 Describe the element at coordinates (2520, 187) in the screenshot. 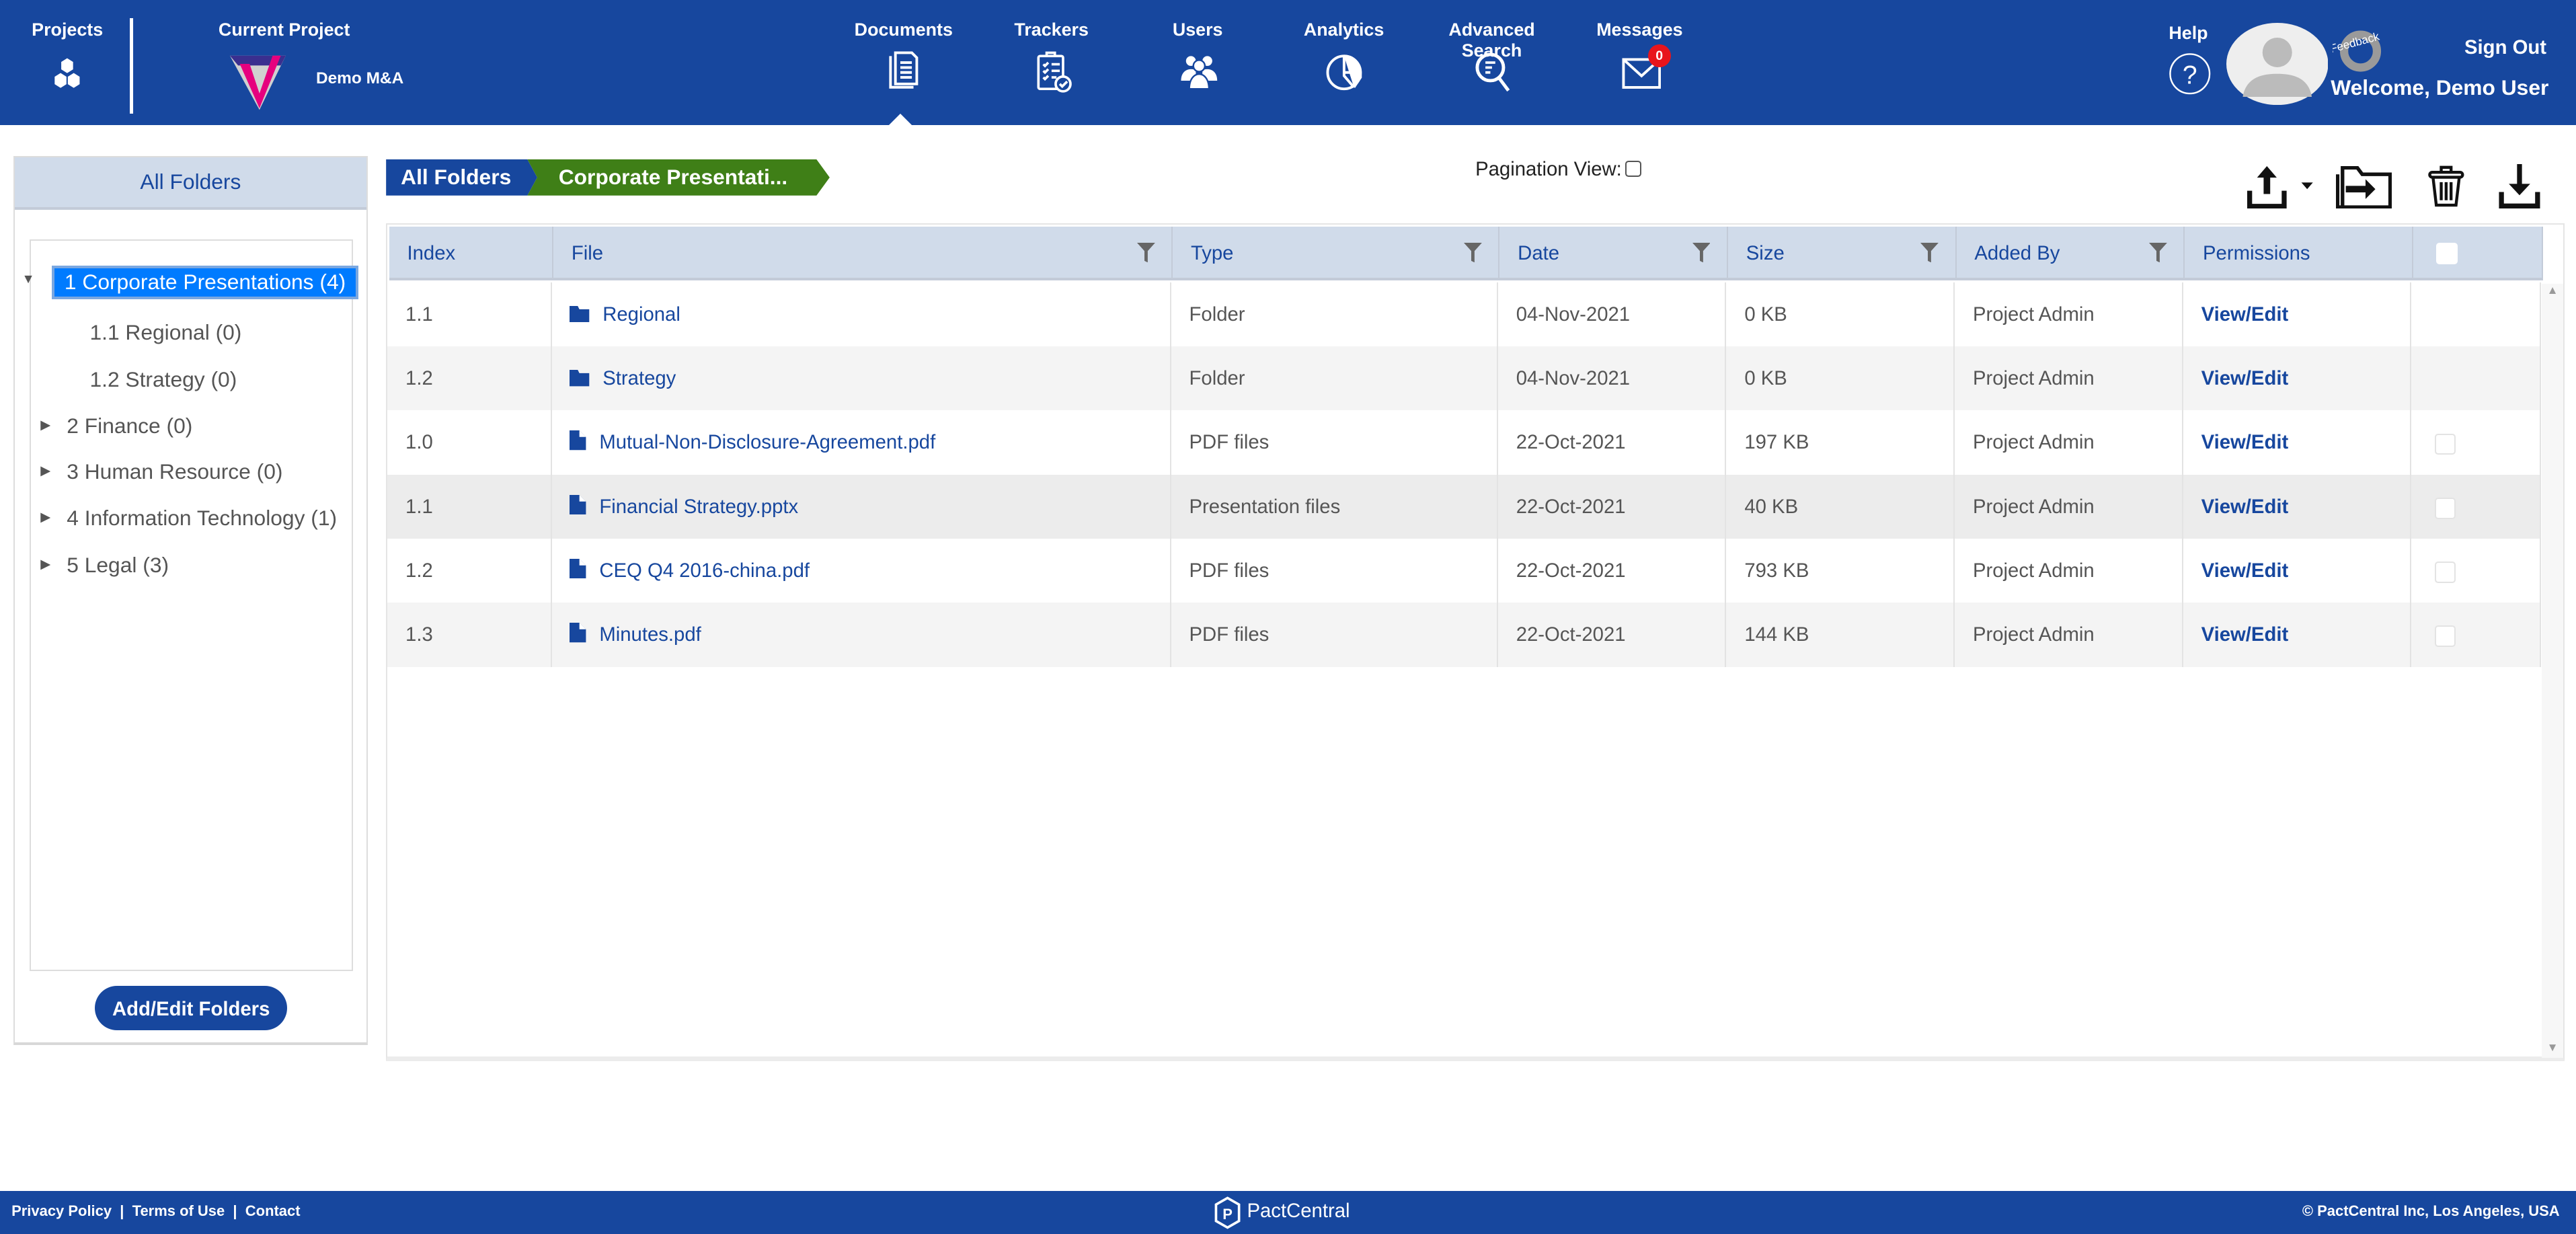

I see `download-icon` at that location.